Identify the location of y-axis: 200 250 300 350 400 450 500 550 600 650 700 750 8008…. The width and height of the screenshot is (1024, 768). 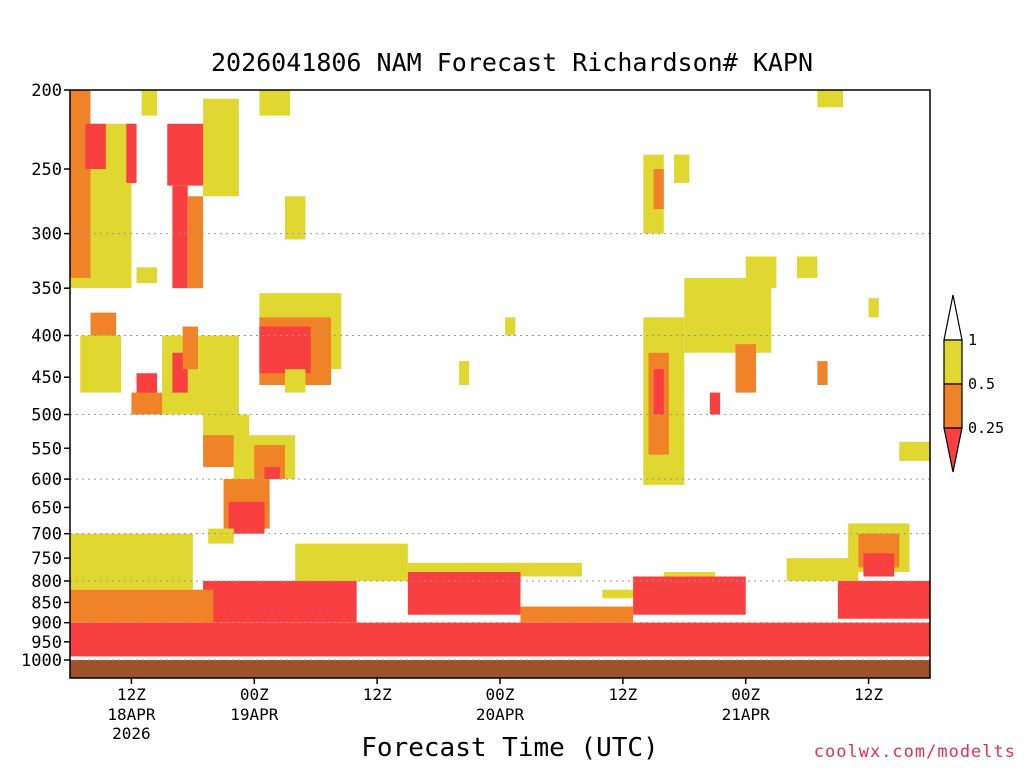
(45, 376).